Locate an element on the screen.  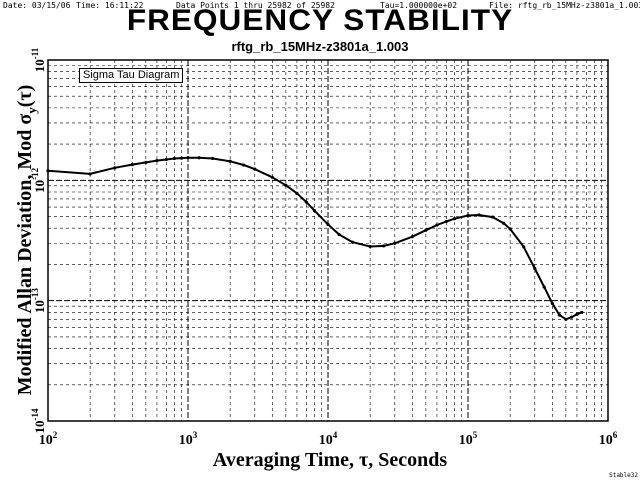
y-tick-label: 10-12 is located at coordinates (38, 179).